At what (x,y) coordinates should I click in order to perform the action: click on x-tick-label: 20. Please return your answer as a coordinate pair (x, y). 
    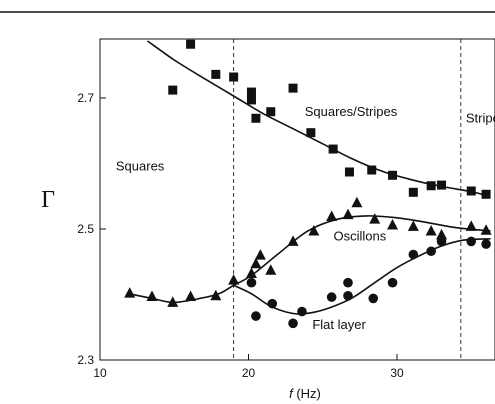
    Looking at the image, I should click on (249, 373).